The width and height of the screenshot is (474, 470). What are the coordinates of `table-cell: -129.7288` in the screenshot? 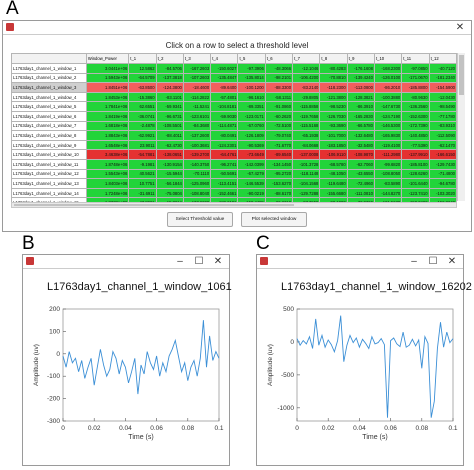 It's located at (306, 193).